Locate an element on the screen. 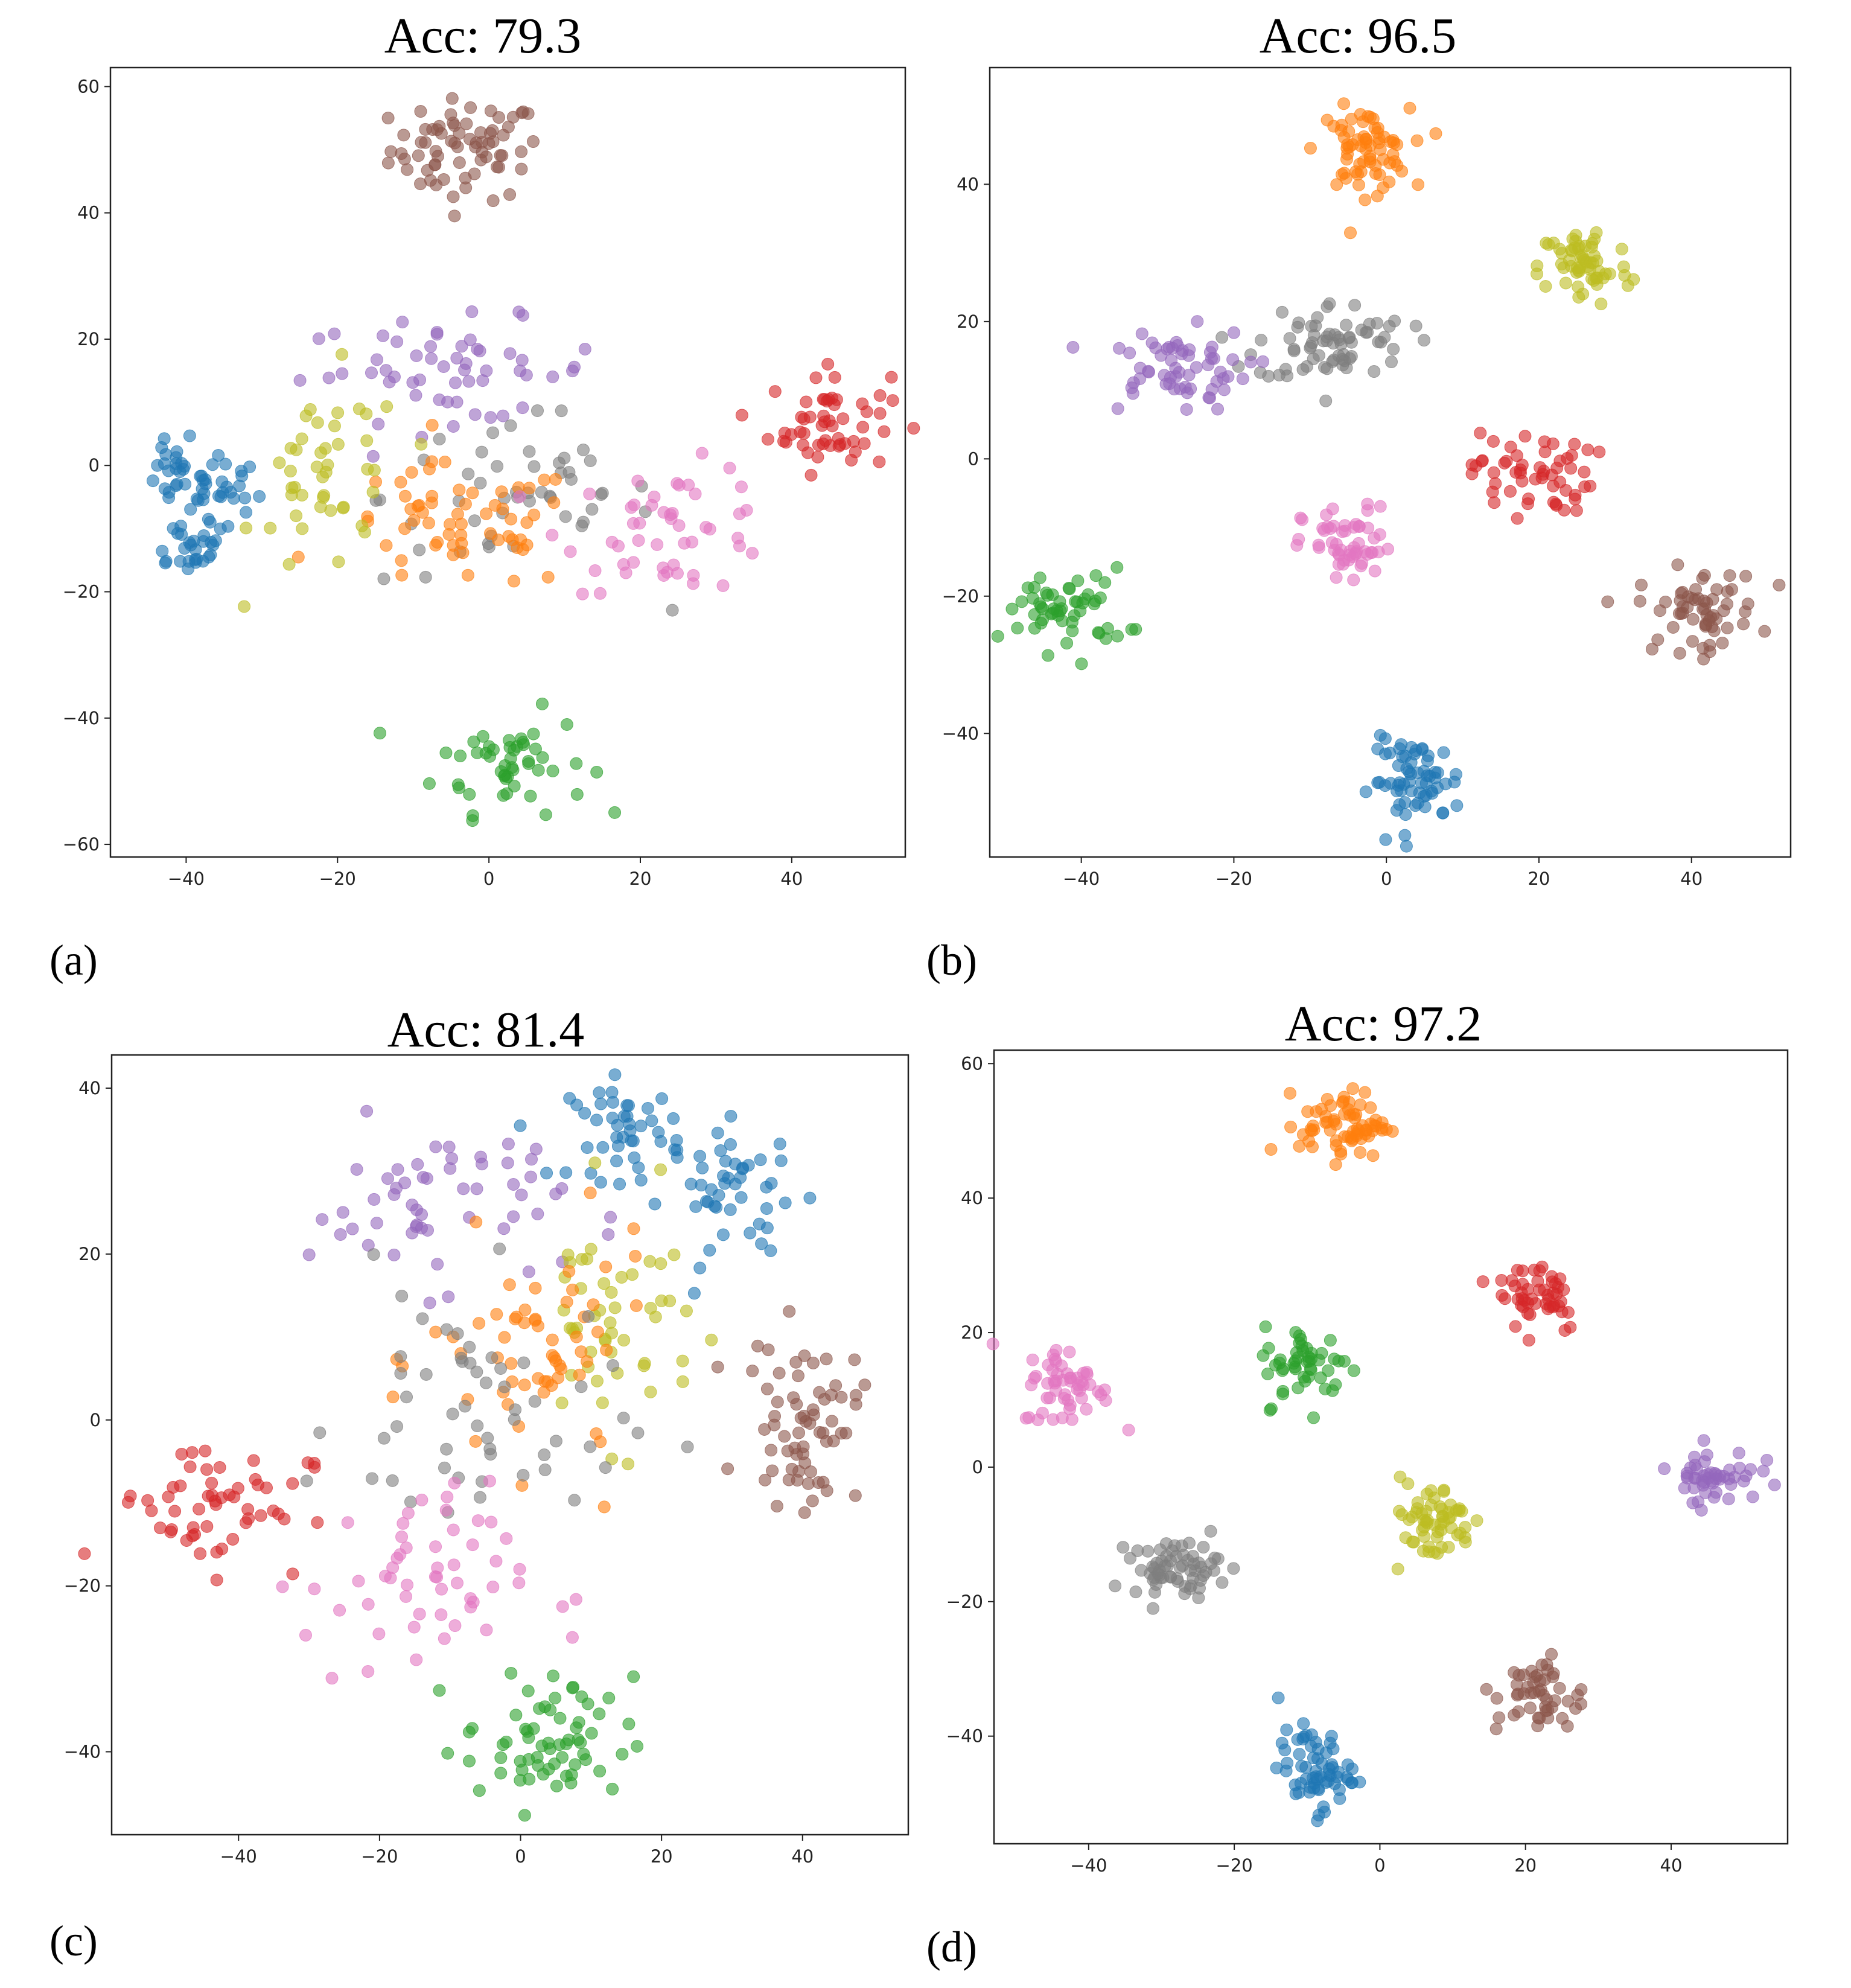 The height and width of the screenshot is (1988, 1851). y-tick-label: −20 is located at coordinates (81, 592).